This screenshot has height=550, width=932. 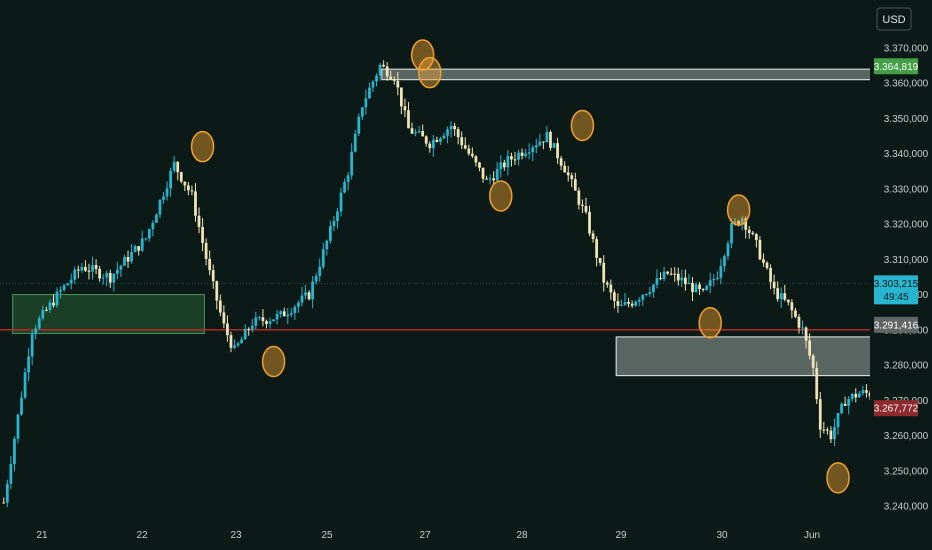 What do you see at coordinates (895, 297) in the screenshot?
I see `candle-countdown-label: 49:45` at bounding box center [895, 297].